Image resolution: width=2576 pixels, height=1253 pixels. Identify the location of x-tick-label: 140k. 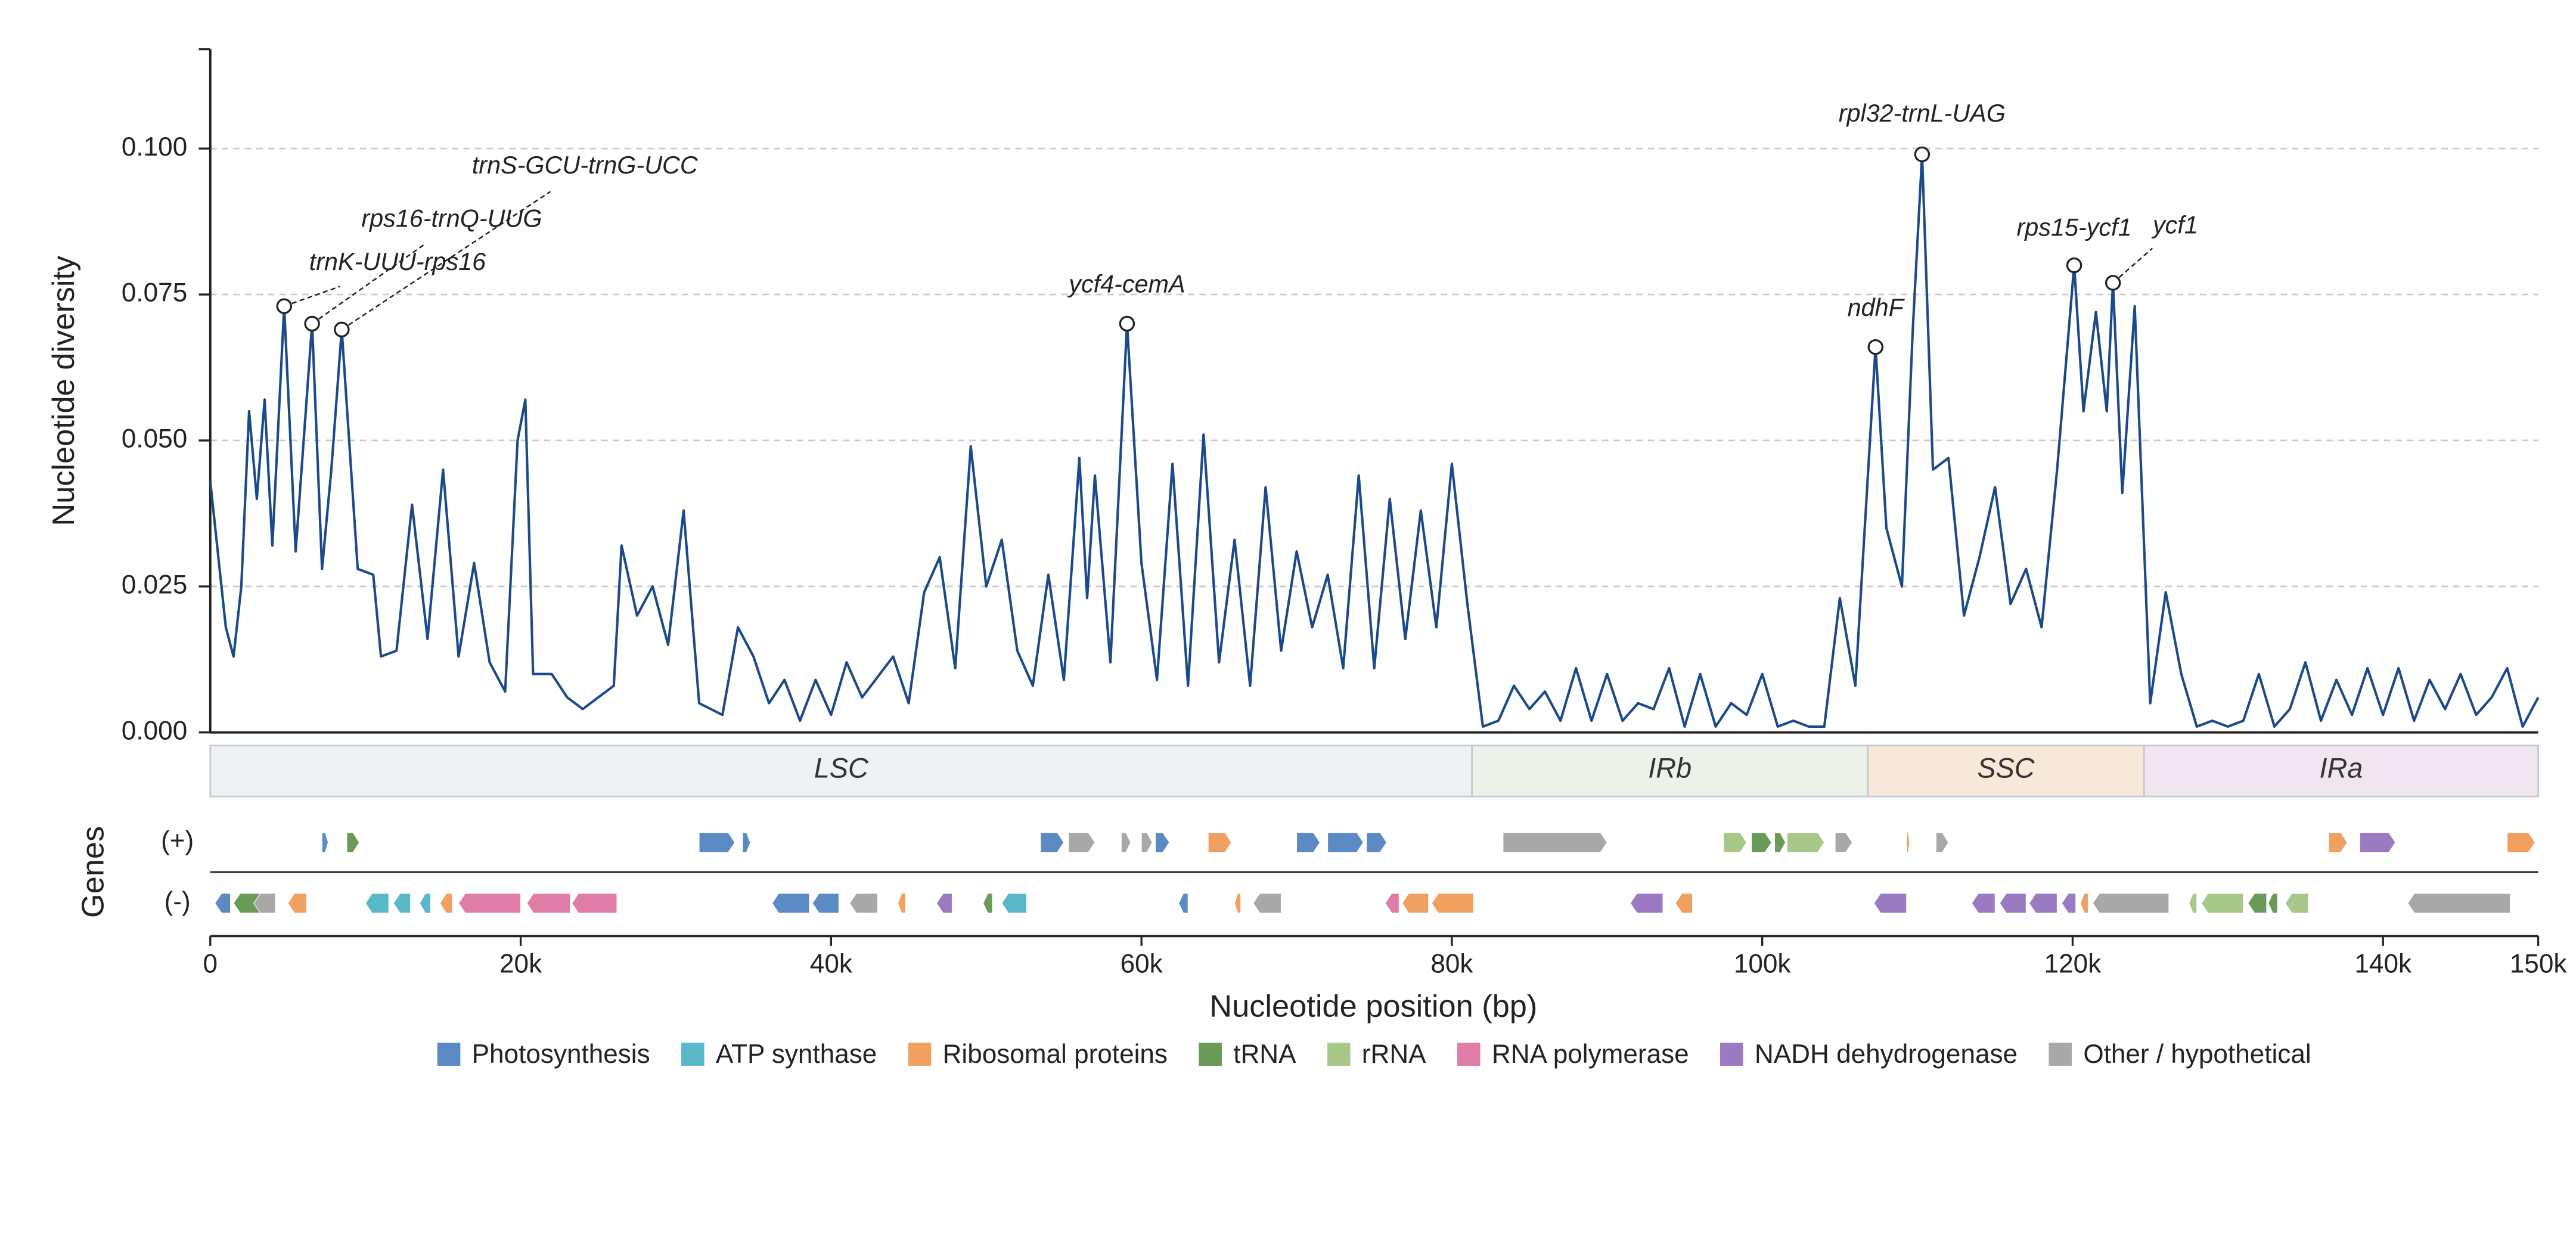
(2383, 964).